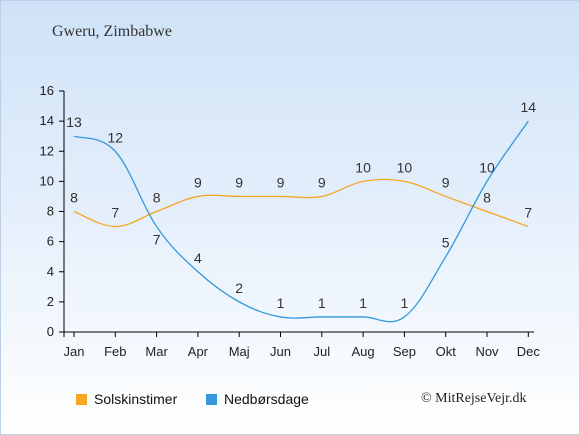 The width and height of the screenshot is (580, 435). What do you see at coordinates (50, 271) in the screenshot?
I see `y-tick-label: 4` at bounding box center [50, 271].